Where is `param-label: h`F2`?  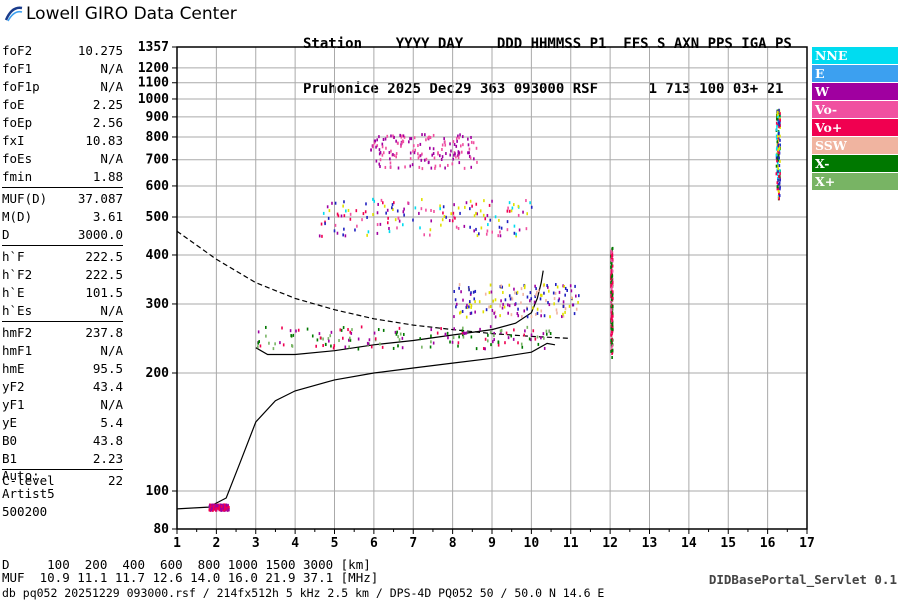 param-label: h`F2 is located at coordinates (17, 274).